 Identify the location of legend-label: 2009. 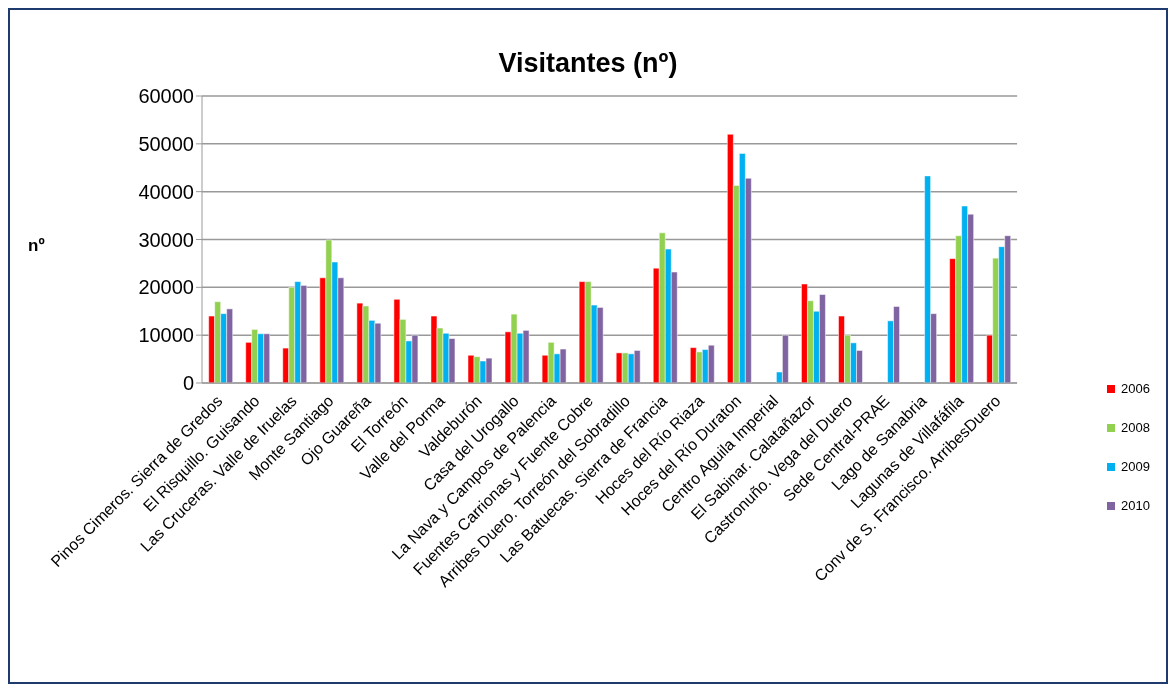
(1135, 466).